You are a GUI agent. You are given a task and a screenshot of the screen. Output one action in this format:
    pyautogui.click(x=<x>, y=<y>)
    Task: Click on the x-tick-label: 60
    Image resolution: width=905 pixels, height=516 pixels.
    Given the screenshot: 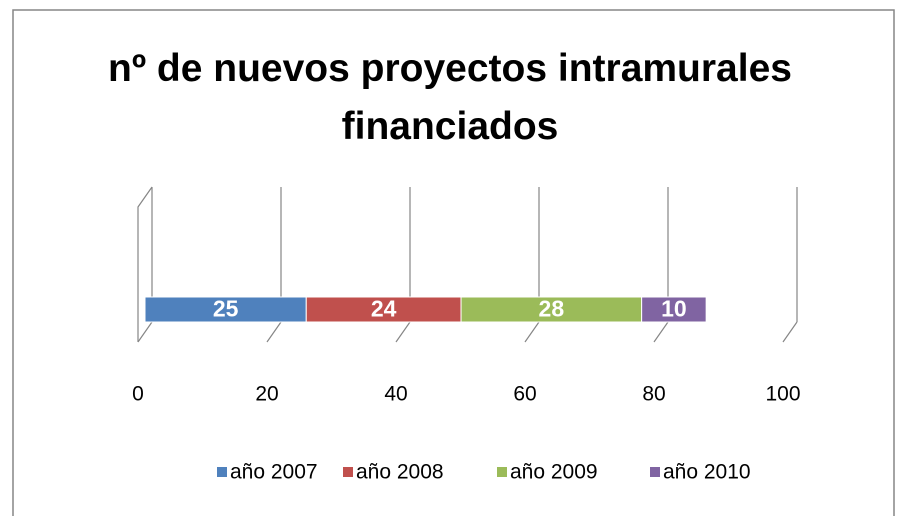 What is the action you would take?
    pyautogui.click(x=524, y=394)
    